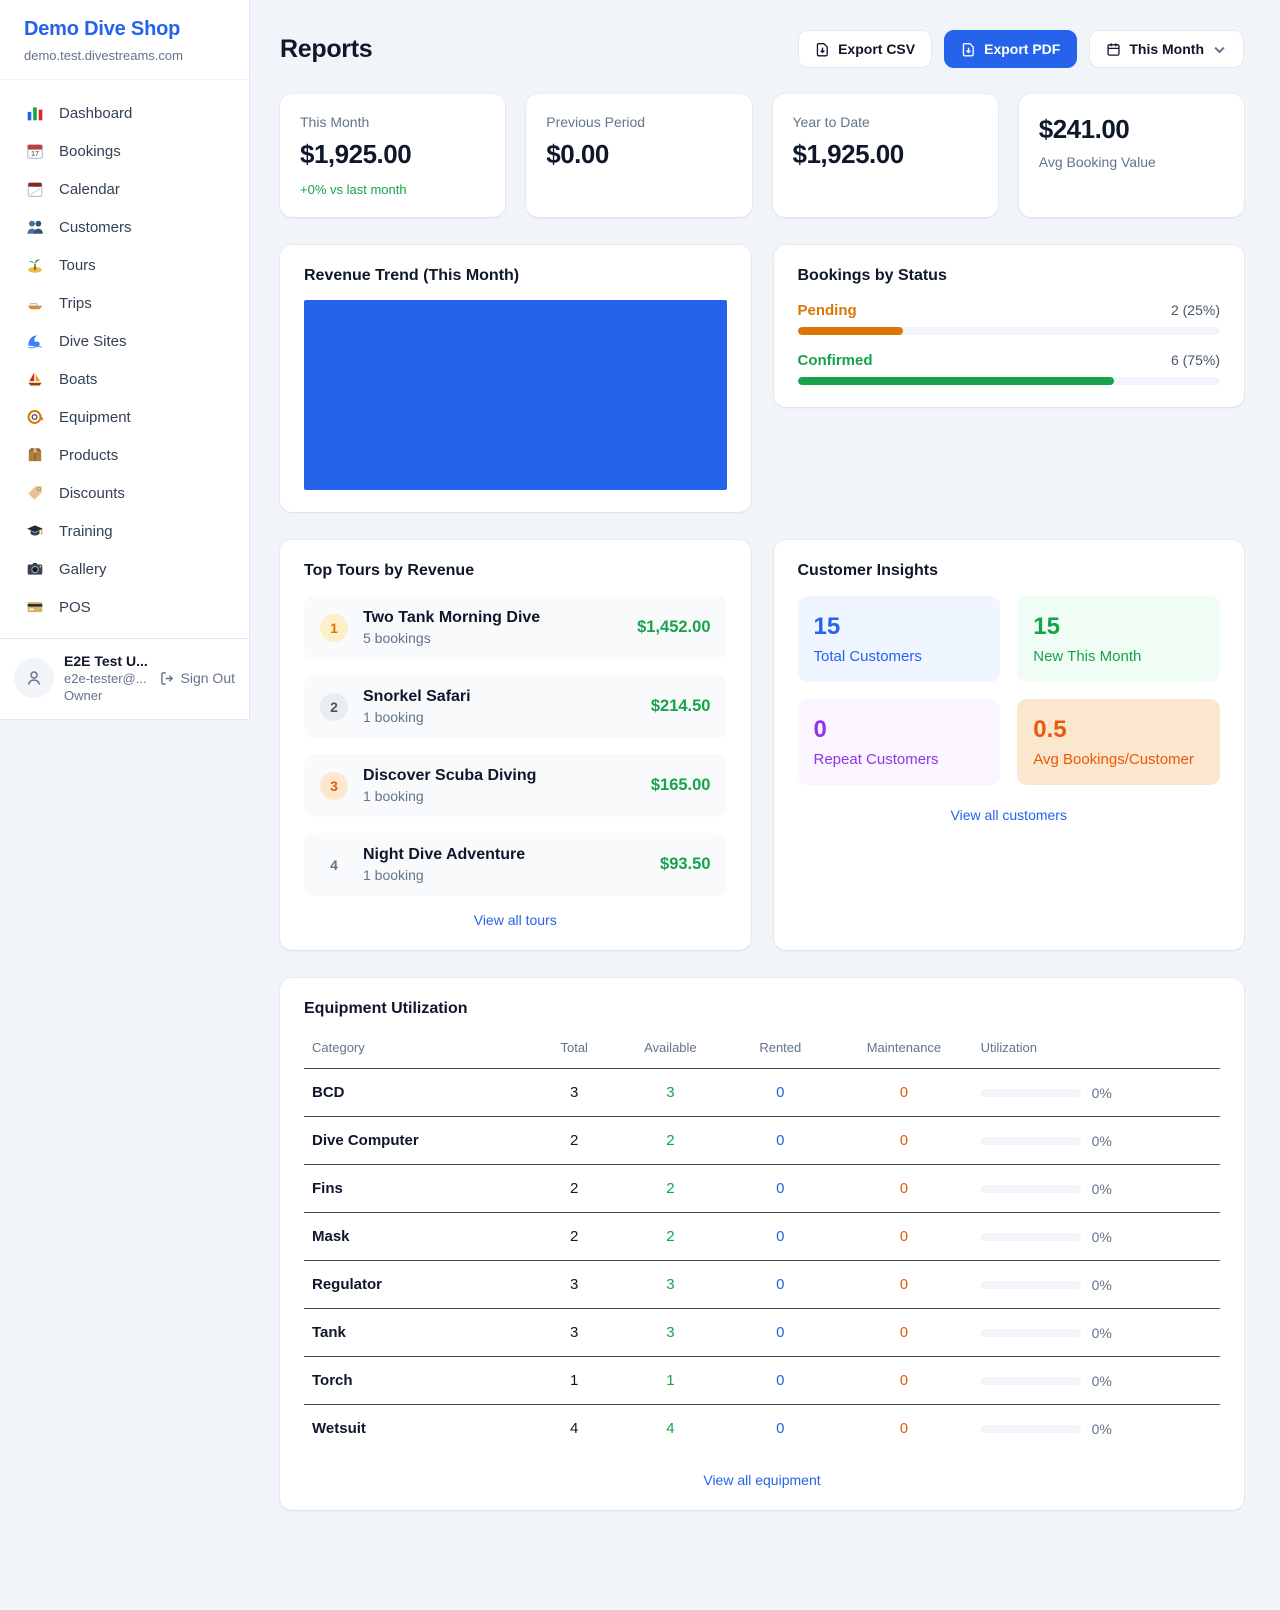  What do you see at coordinates (124, 417) in the screenshot?
I see `sidebar-item-equipment: Equipment` at bounding box center [124, 417].